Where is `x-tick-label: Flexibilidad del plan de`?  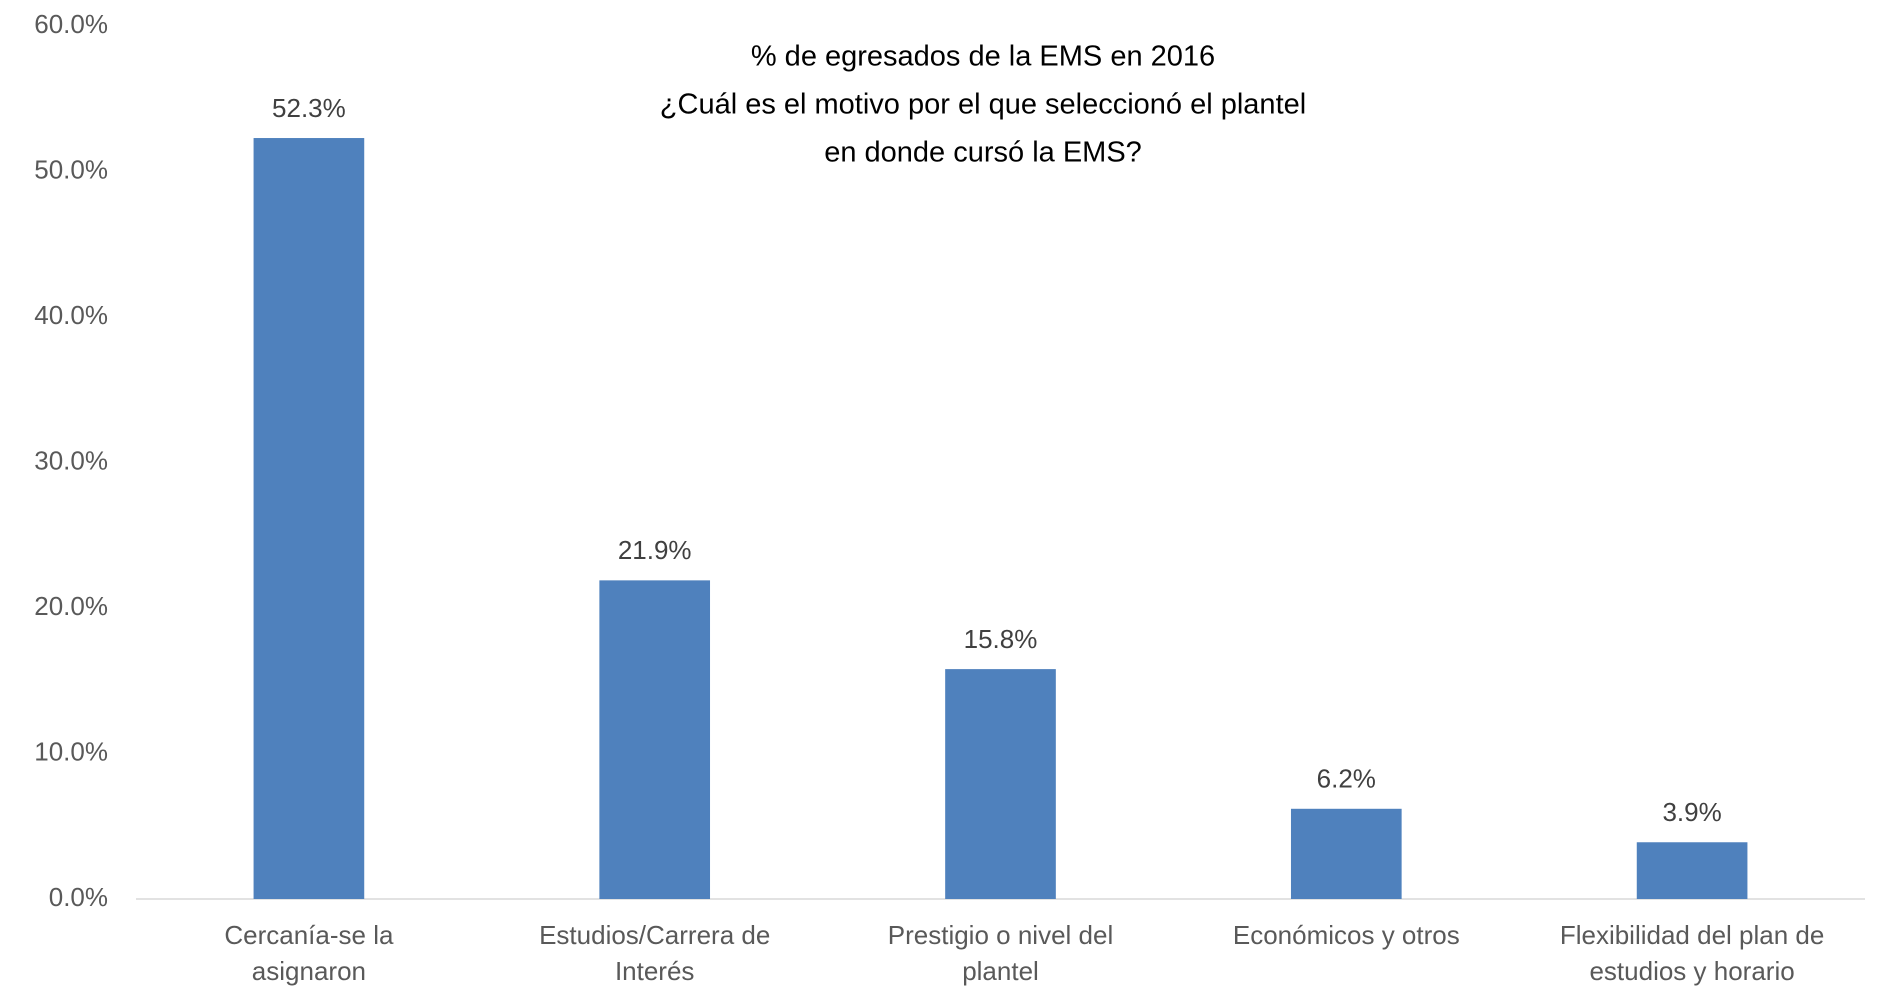 x-tick-label: Flexibilidad del plan de is located at coordinates (1692, 935).